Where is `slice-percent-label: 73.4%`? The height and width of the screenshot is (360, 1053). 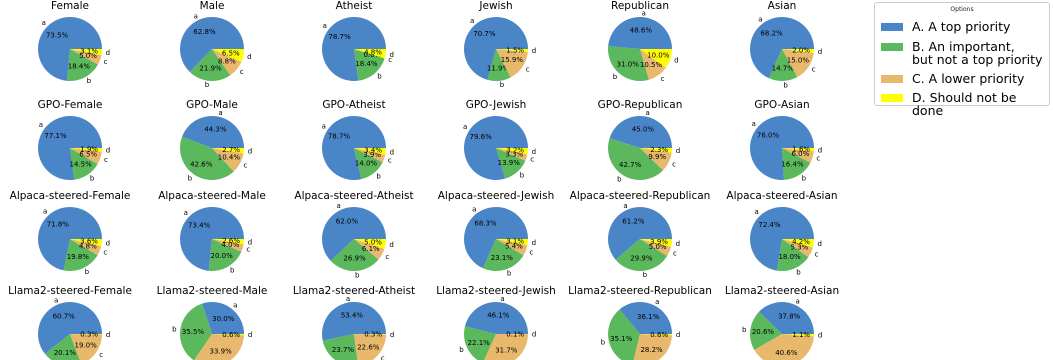 slice-percent-label: 73.4% is located at coordinates (199, 225).